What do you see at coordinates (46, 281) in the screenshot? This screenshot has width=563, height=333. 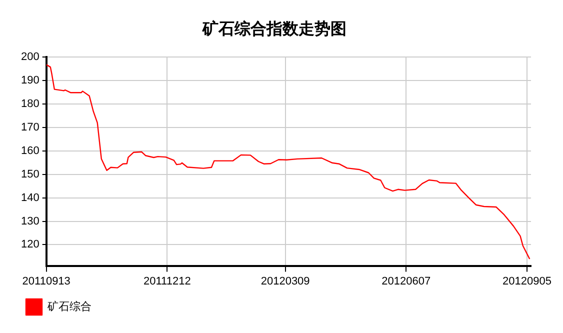 I see `x-tick-label: 20110913` at bounding box center [46, 281].